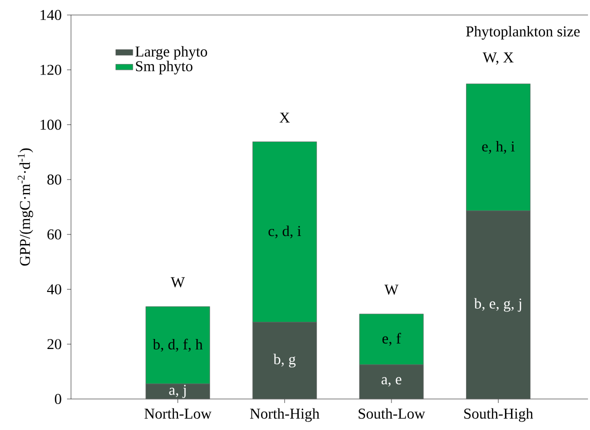  What do you see at coordinates (177, 345) in the screenshot?
I see `annotation: b, d, f, h` at bounding box center [177, 345].